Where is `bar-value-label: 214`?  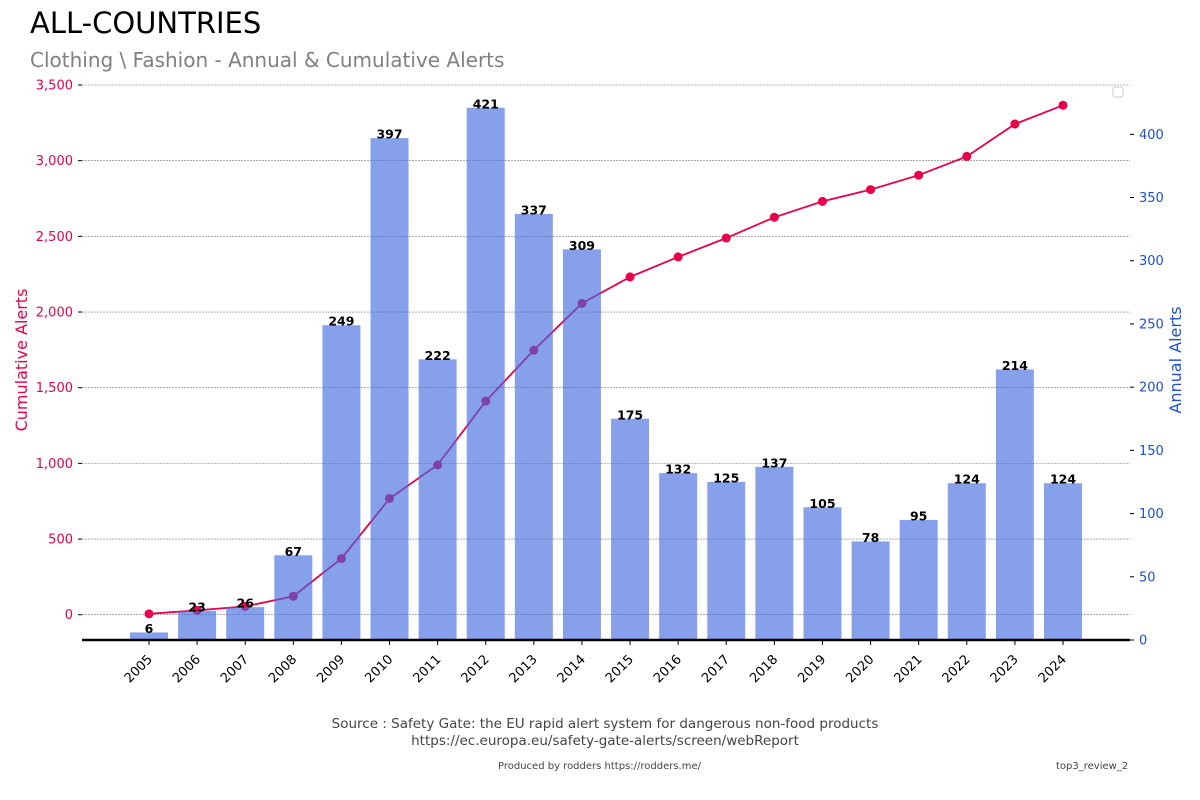
bar-value-label: 214 is located at coordinates (1015, 365).